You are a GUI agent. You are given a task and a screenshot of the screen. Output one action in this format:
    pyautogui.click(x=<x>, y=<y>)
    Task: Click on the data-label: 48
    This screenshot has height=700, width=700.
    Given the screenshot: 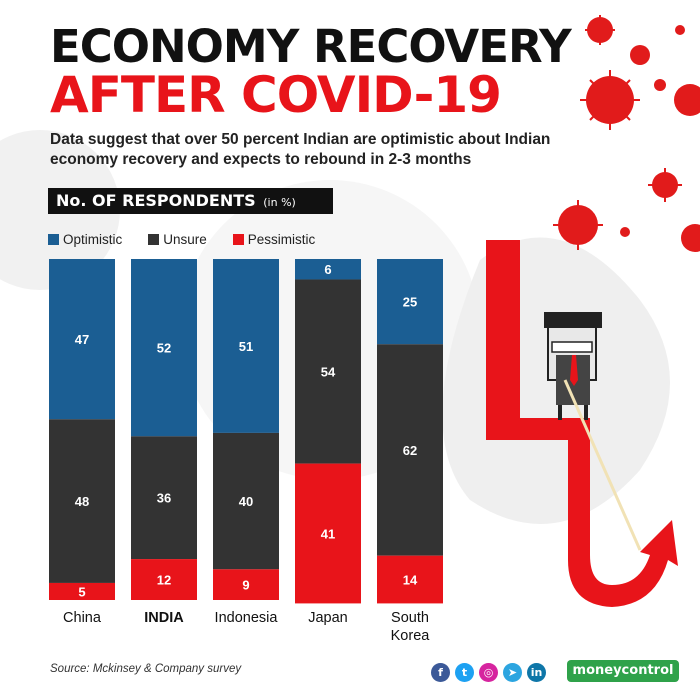 What is the action you would take?
    pyautogui.click(x=82, y=501)
    